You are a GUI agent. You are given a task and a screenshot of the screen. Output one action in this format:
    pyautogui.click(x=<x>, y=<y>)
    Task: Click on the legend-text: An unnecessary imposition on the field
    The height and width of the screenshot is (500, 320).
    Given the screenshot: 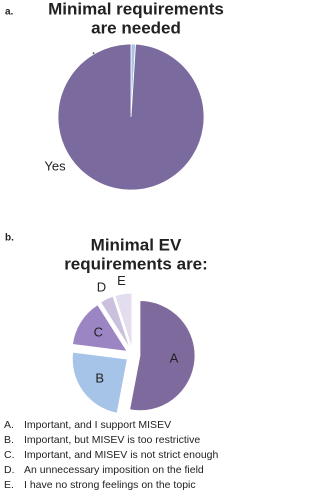 What is the action you would take?
    pyautogui.click(x=114, y=470)
    